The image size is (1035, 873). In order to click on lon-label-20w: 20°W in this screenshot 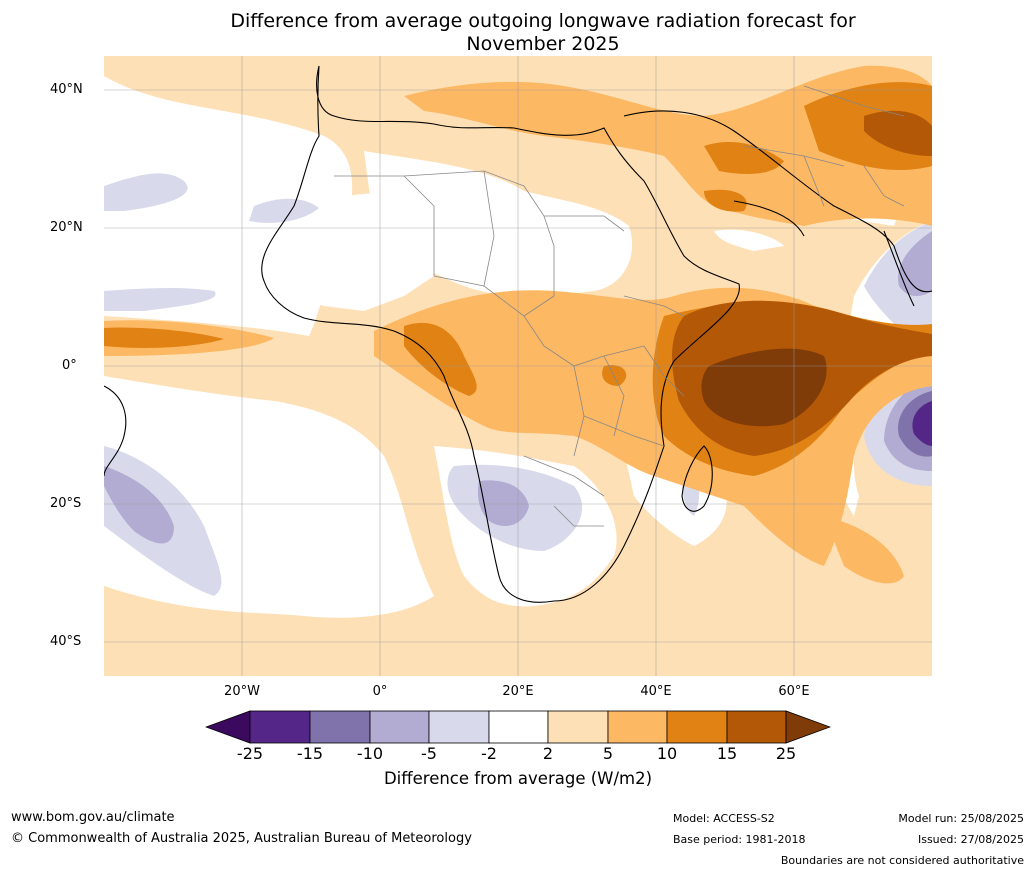, I will do `click(242, 691)`.